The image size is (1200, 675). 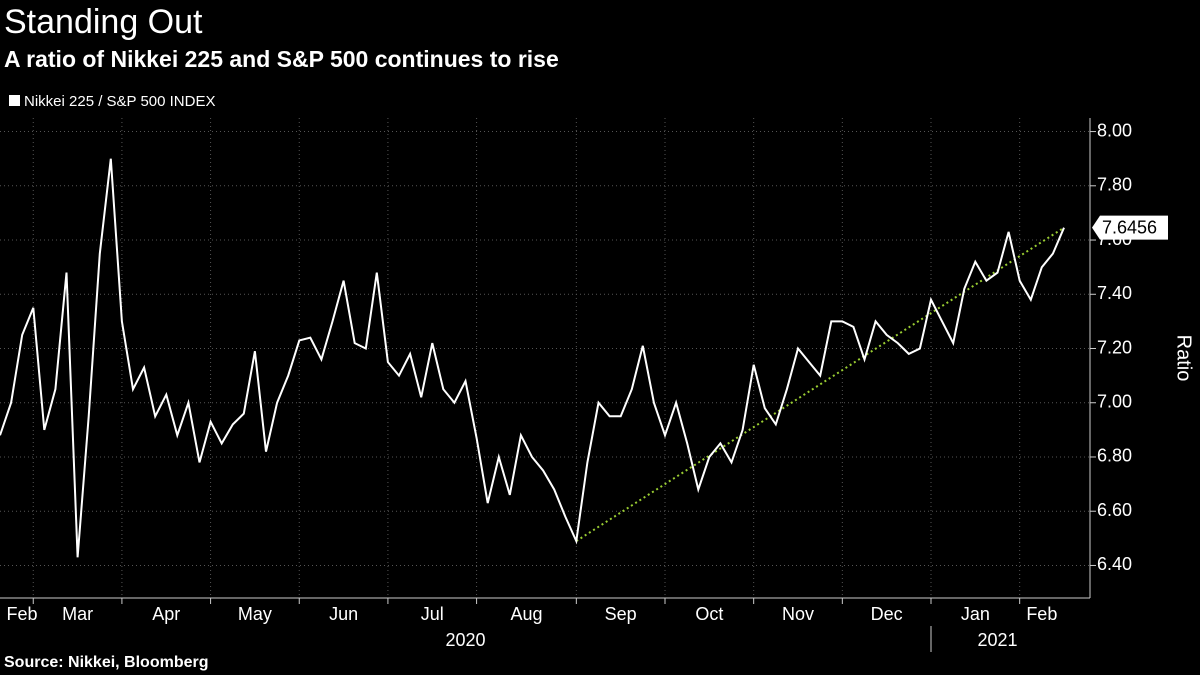 I want to click on x-tick-label: May, so click(x=255, y=614).